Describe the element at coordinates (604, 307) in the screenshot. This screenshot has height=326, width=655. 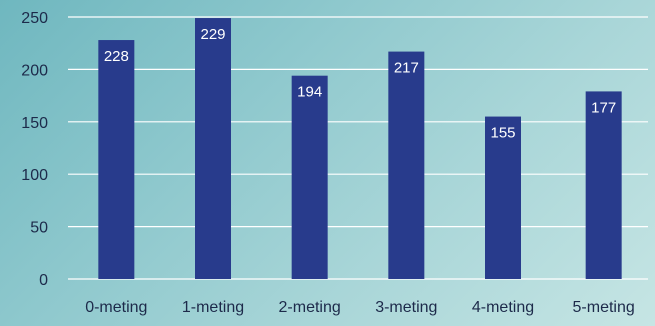
I see `x-tick-label: 5-meting` at that location.